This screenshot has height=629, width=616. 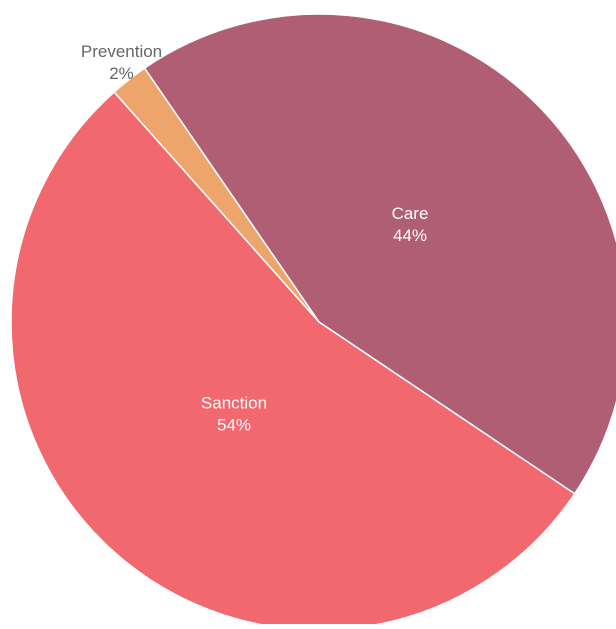 I want to click on slice-percent-care: 44%, so click(x=410, y=235).